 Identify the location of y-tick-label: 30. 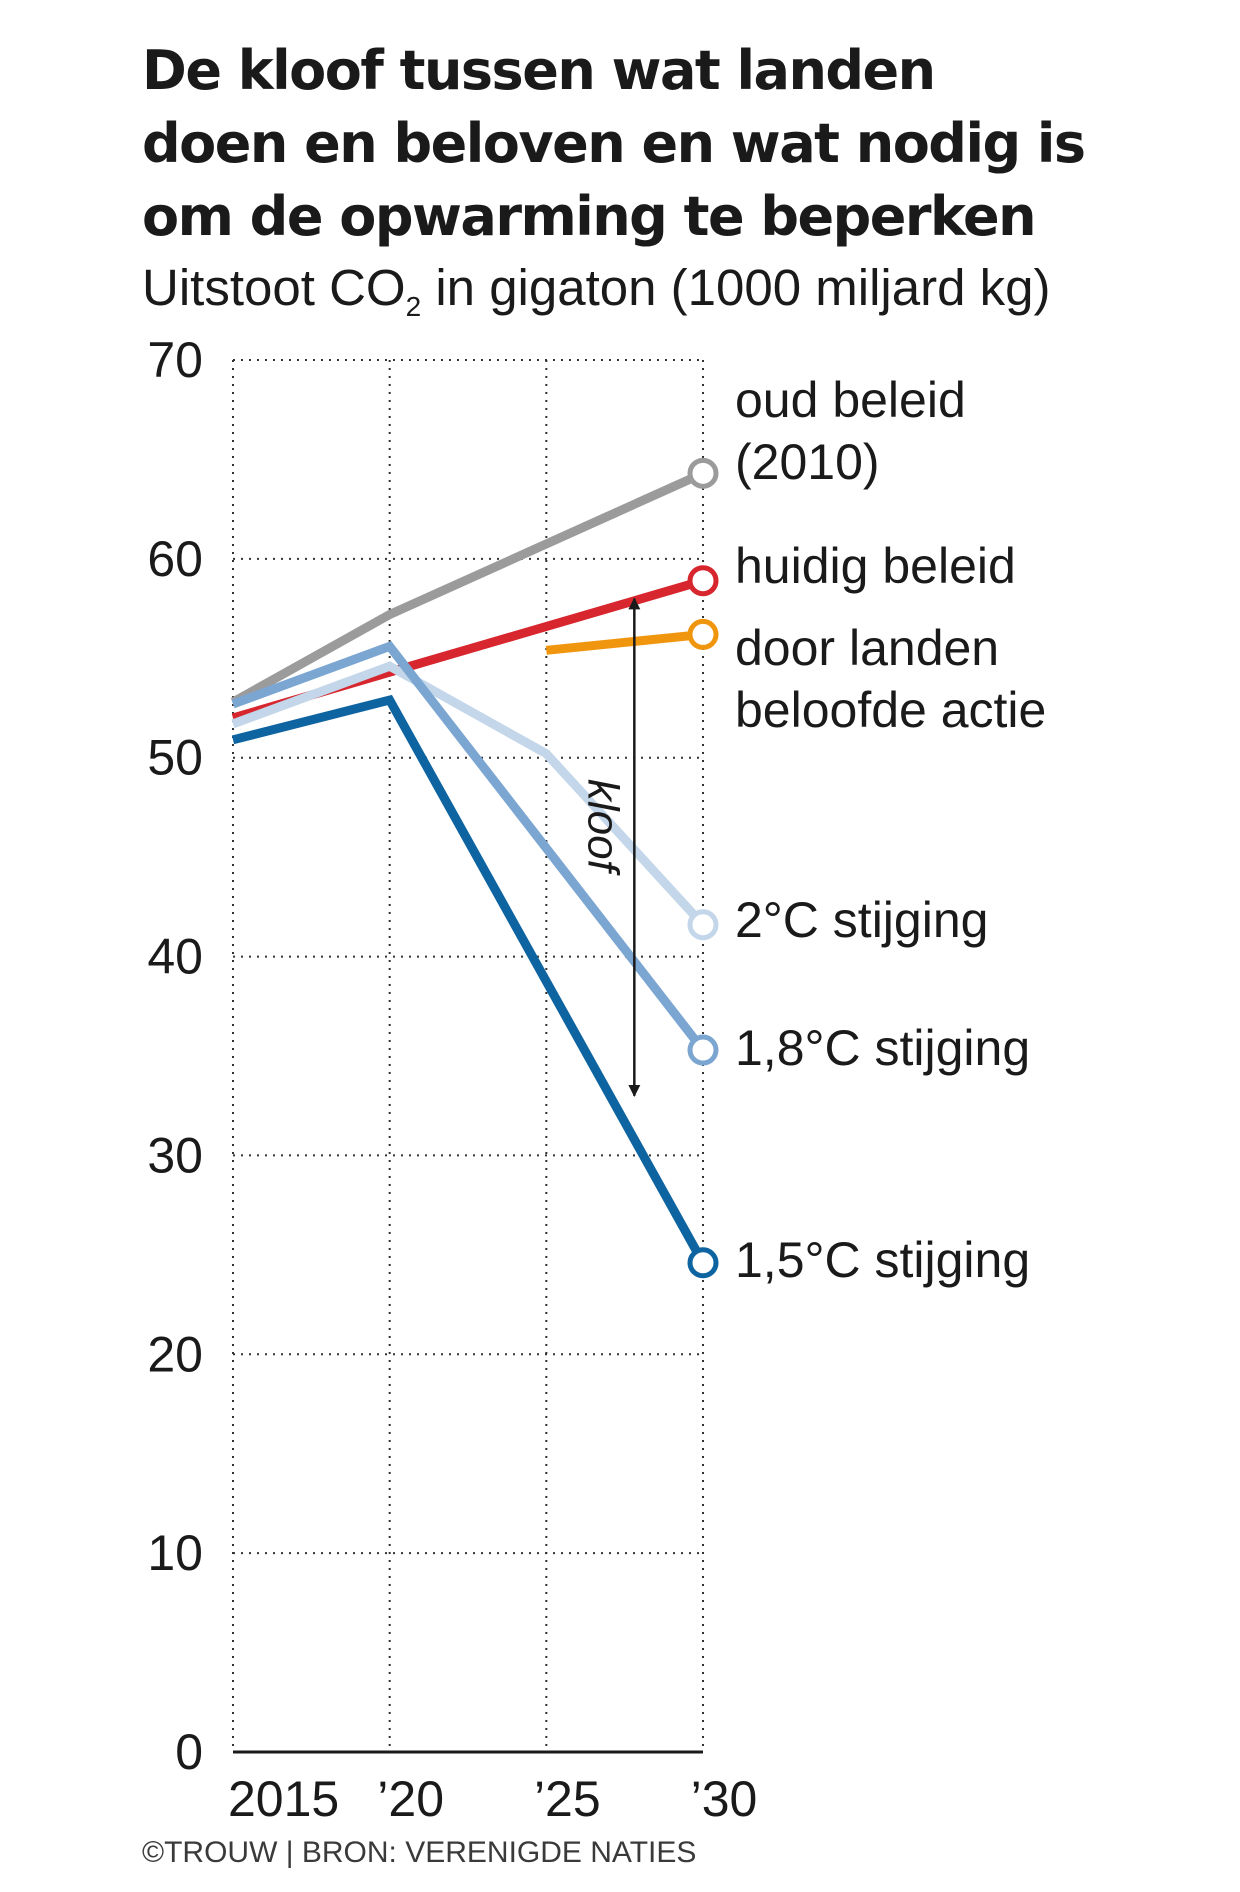
(175, 1155).